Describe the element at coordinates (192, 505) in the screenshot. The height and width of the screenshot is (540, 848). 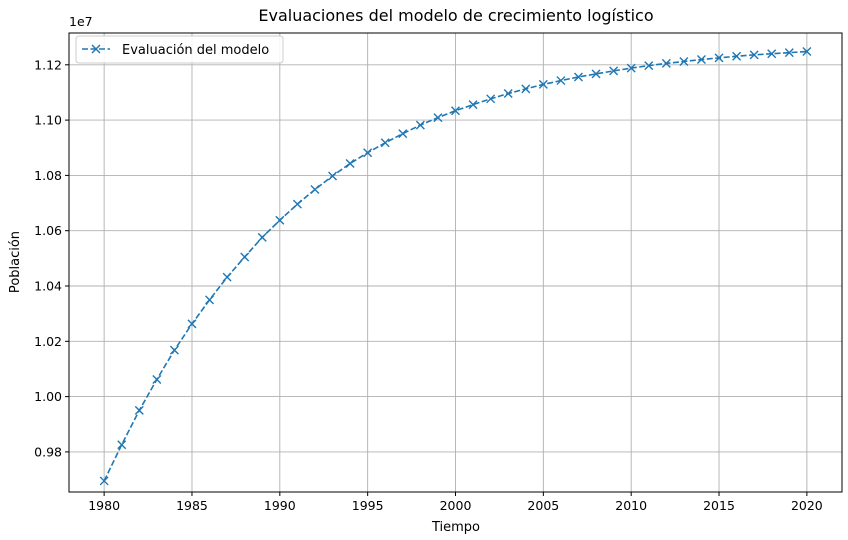
I see `x-tick-label: 1985` at that location.